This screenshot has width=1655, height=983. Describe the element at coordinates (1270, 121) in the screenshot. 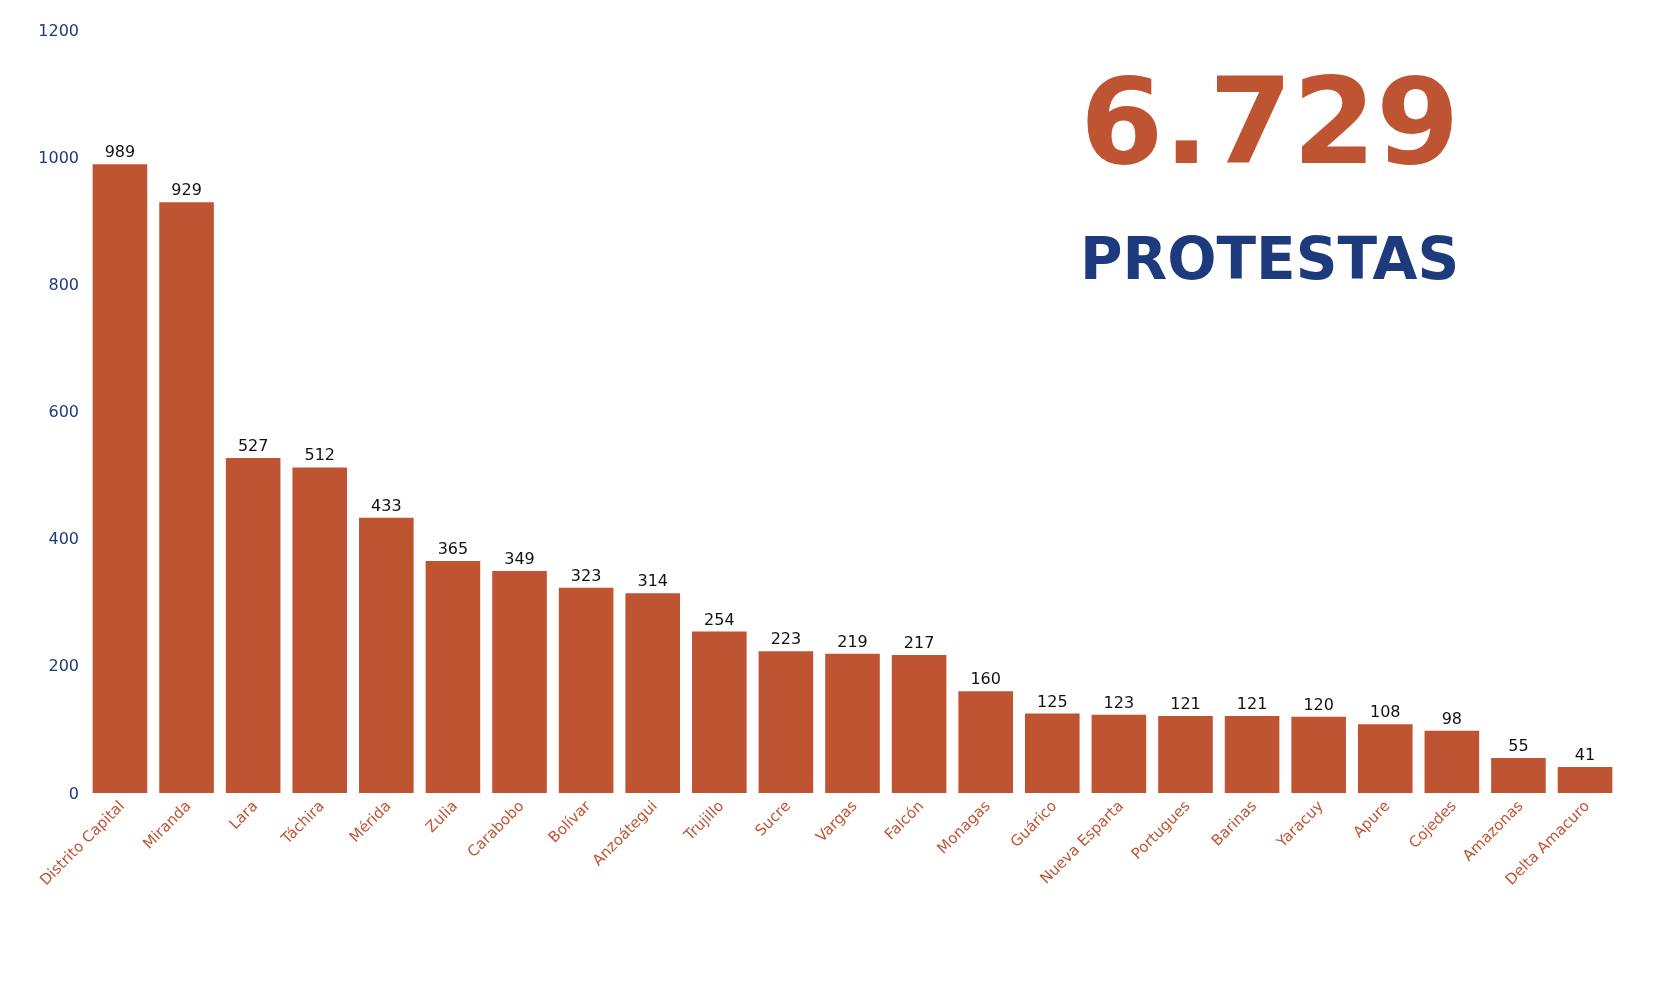

I see `annotation: 6.729` at that location.